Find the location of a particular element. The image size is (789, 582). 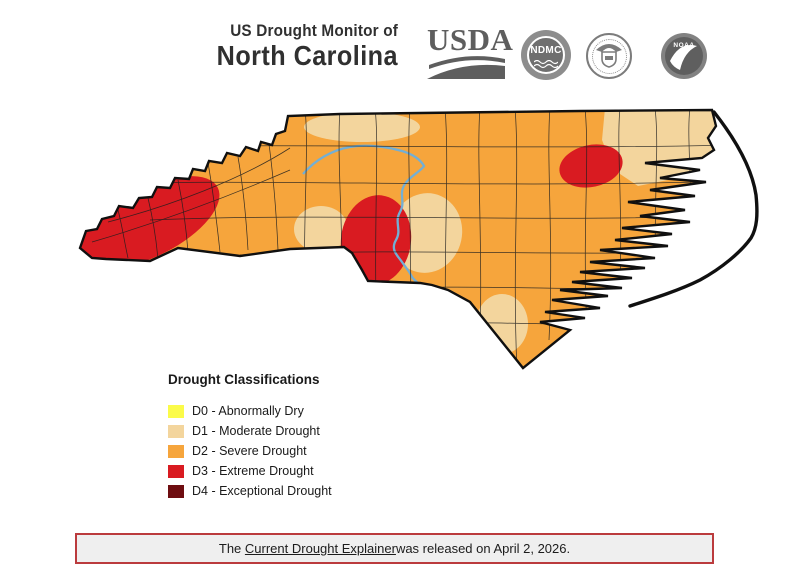

ndmc-logo: NDMC is located at coordinates (546, 55).